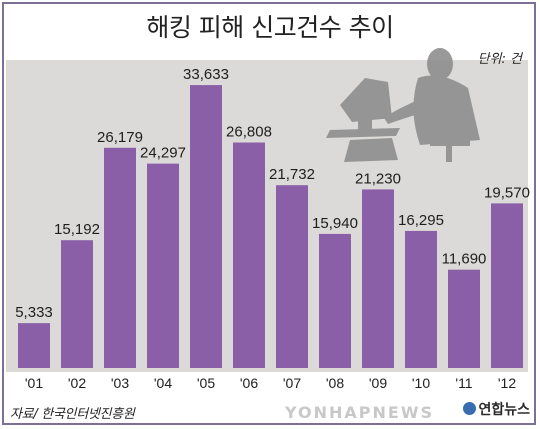 The height and width of the screenshot is (429, 540). Describe the element at coordinates (378, 178) in the screenshot. I see `value-label-8: 21,230` at that location.